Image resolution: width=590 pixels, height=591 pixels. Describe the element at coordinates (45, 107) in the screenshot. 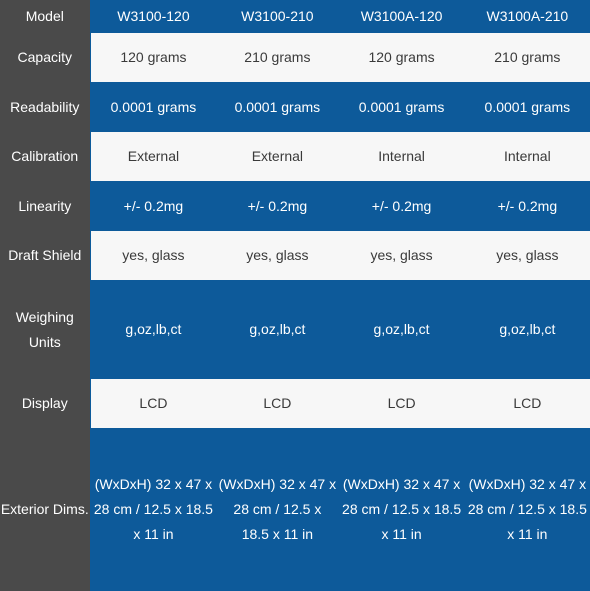

I see `row-label: Readability` at that location.